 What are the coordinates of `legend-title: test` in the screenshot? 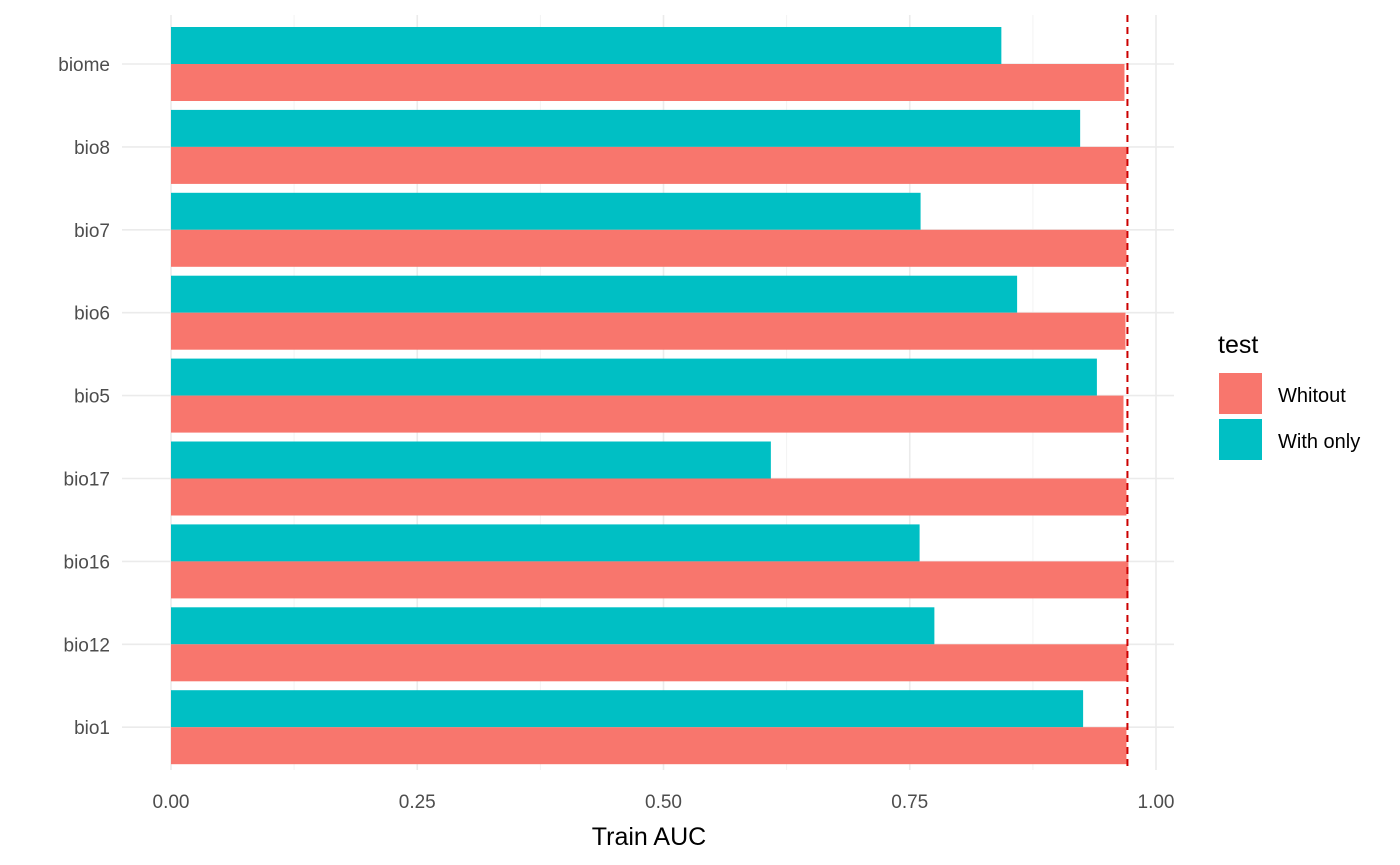 It's located at (1238, 345).